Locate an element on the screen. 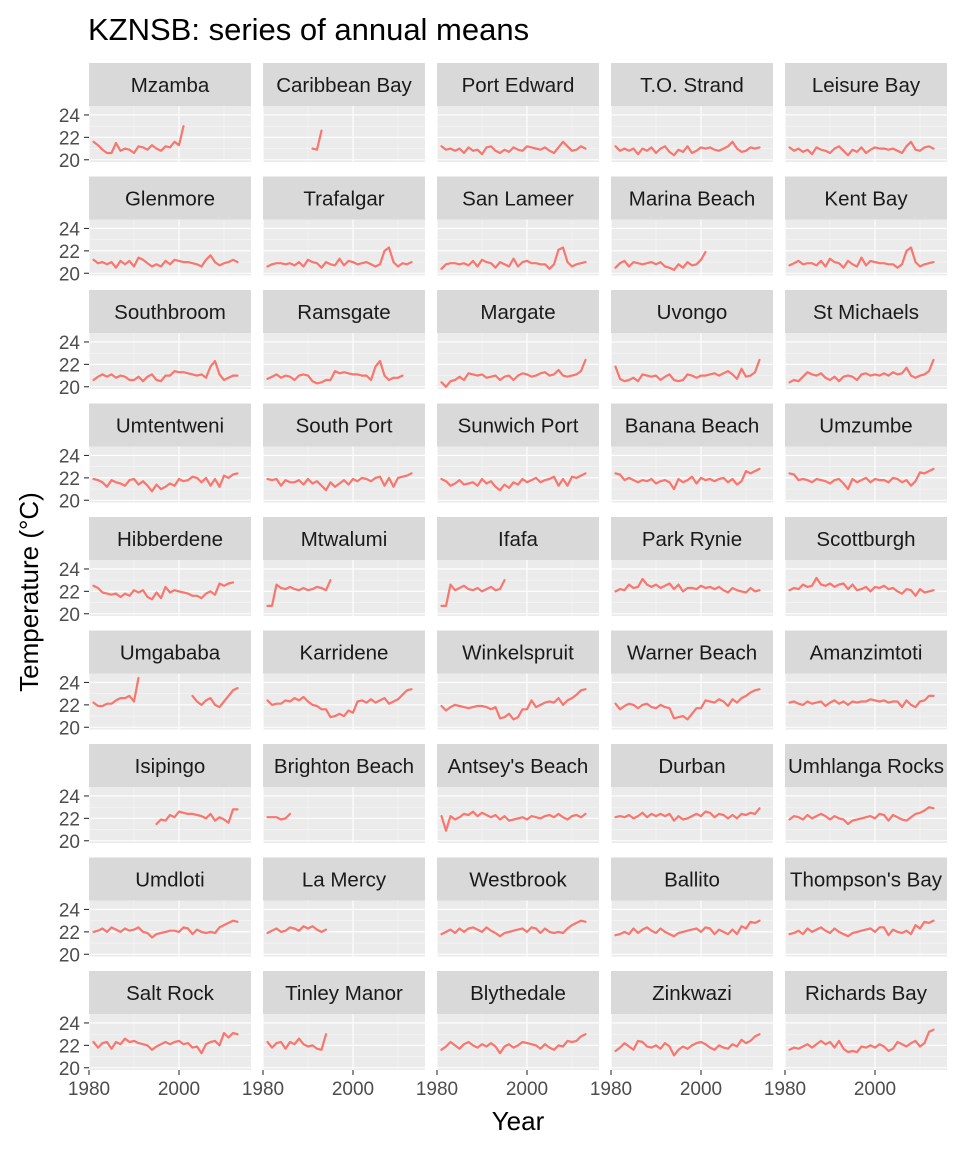  facet-label: Banana Beach is located at coordinates (692, 426).